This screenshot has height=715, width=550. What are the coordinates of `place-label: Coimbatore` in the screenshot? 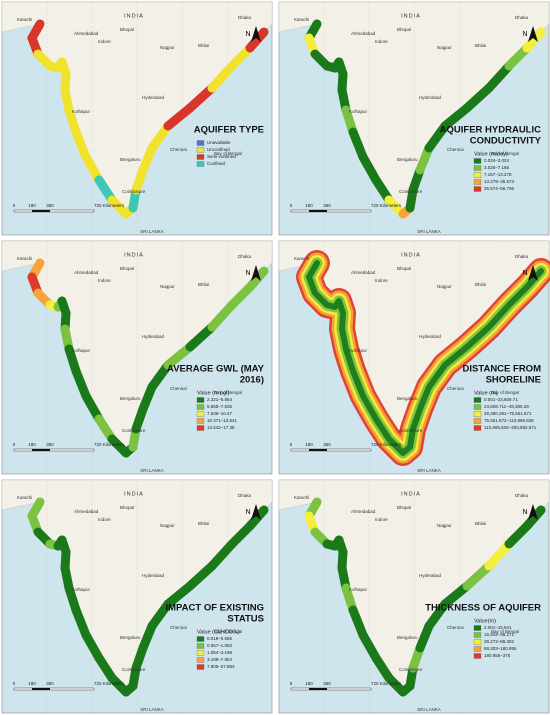 It's located at (411, 191).